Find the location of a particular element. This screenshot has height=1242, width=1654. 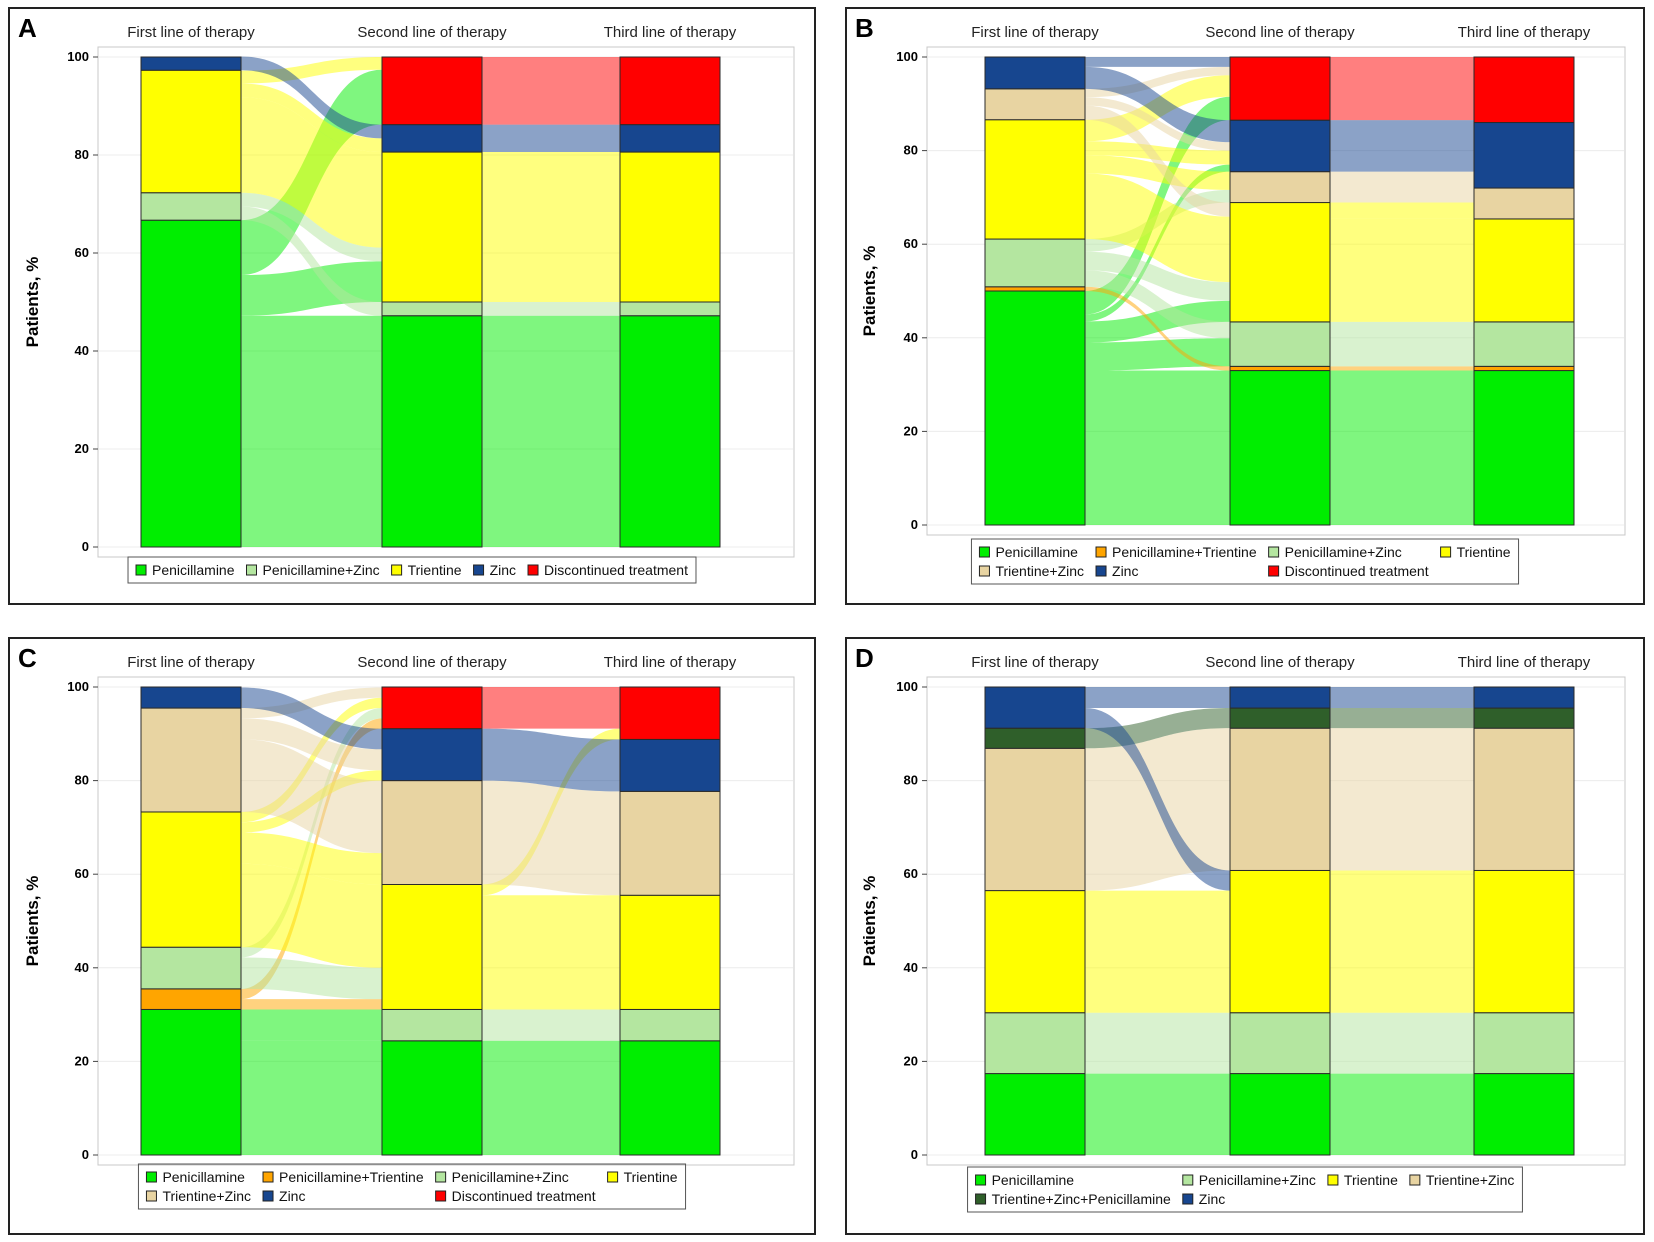

bar-segment-trientine-zinc-penicillamine is located at coordinates (1280, 718).